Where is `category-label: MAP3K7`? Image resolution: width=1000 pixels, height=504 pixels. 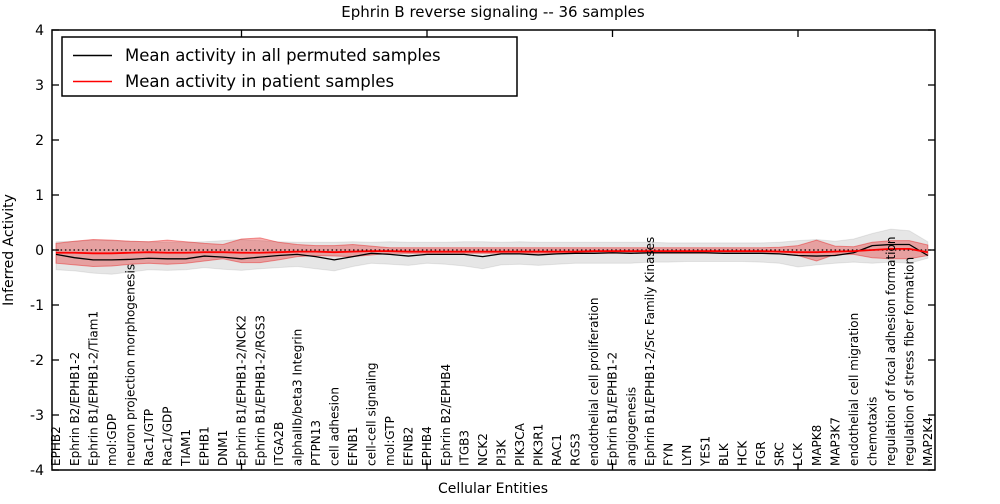 category-label: MAP3K7 is located at coordinates (835, 441).